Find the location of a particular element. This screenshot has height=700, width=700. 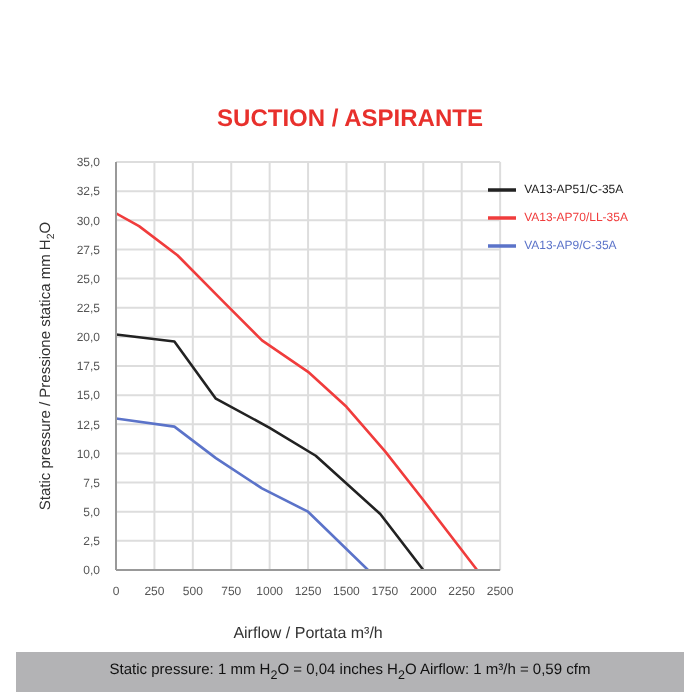

x-axis-title: Airflow / Portata m³/h is located at coordinates (308, 633).